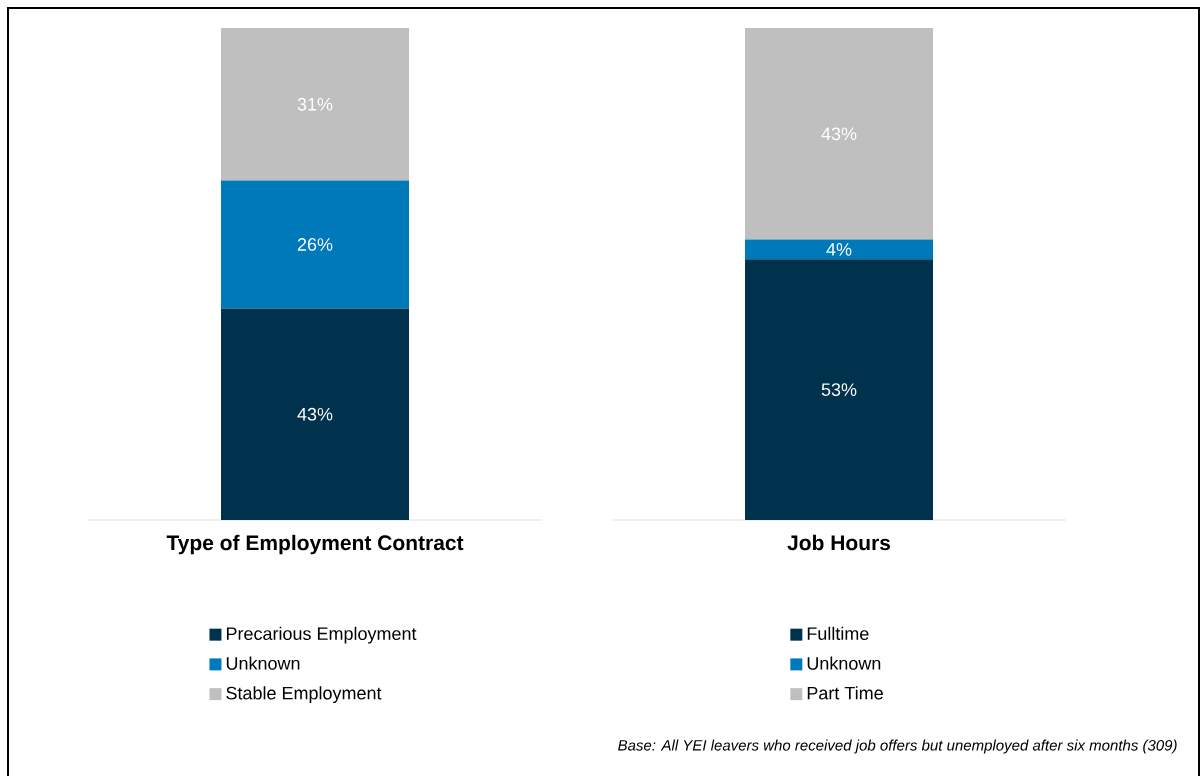 The image size is (1200, 776). Describe the element at coordinates (845, 693) in the screenshot. I see `legend-label: Part Time` at that location.